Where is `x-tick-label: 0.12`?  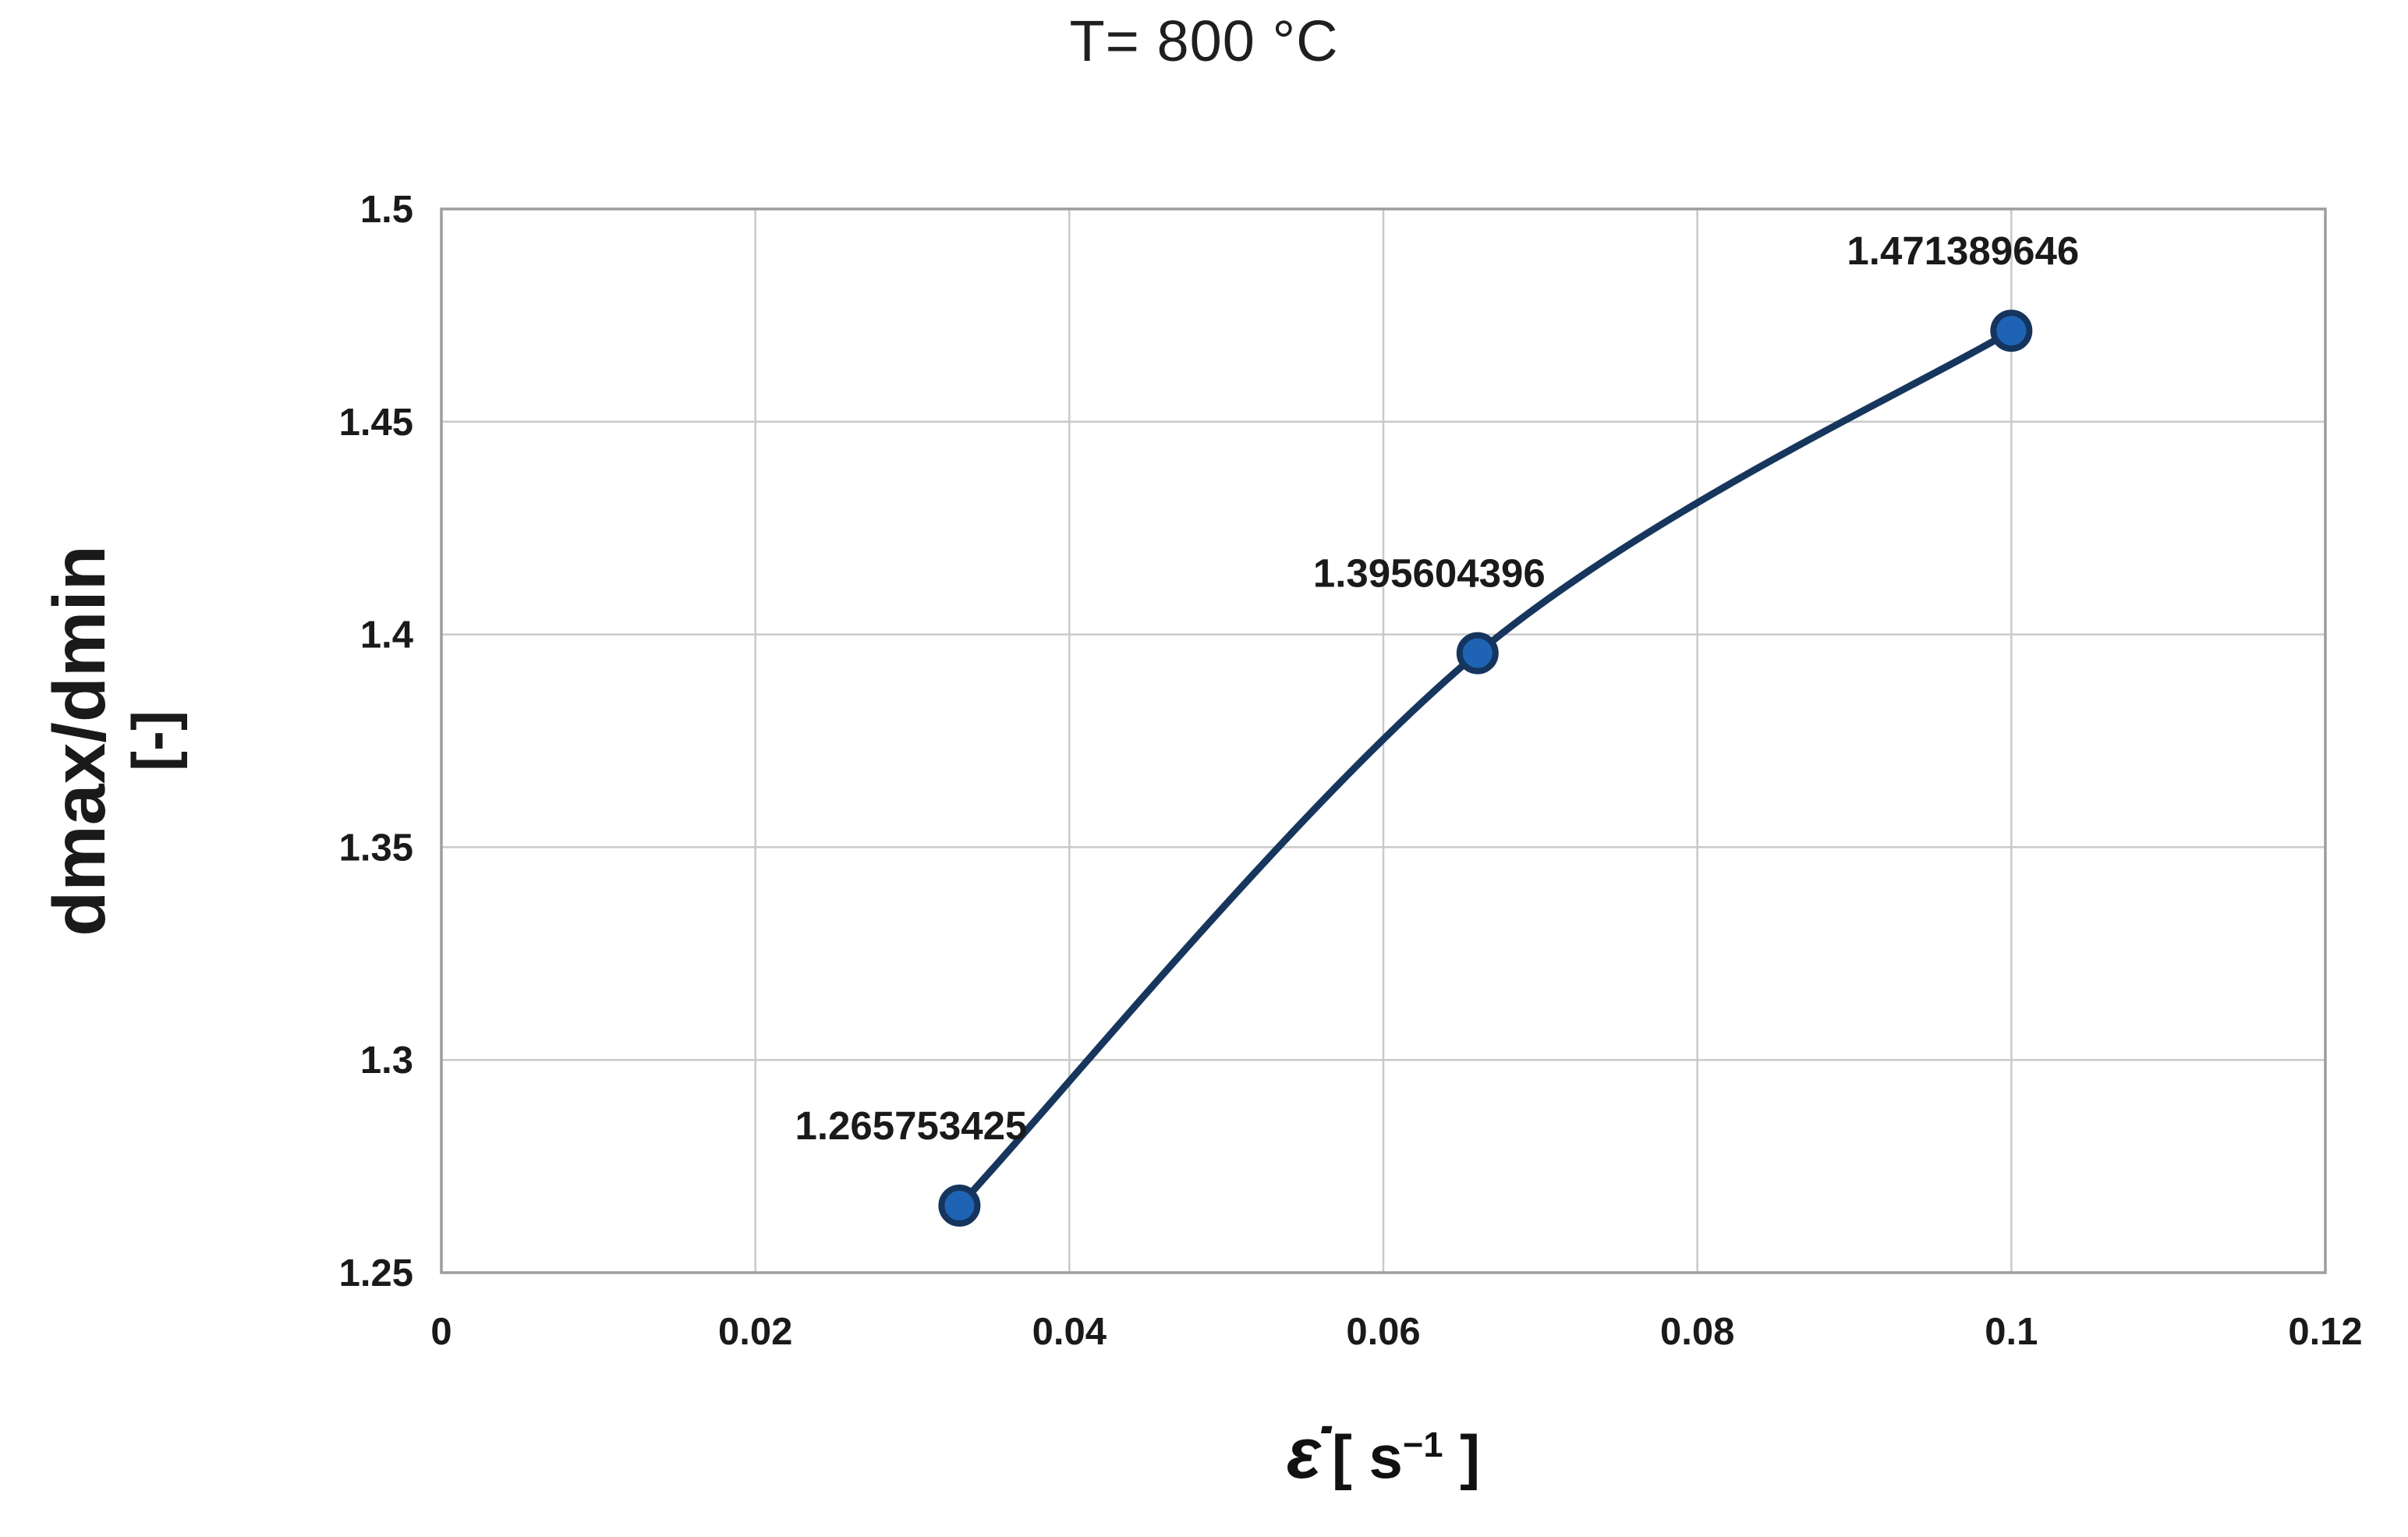
x-tick-label: 0.12 is located at coordinates (2325, 1332).